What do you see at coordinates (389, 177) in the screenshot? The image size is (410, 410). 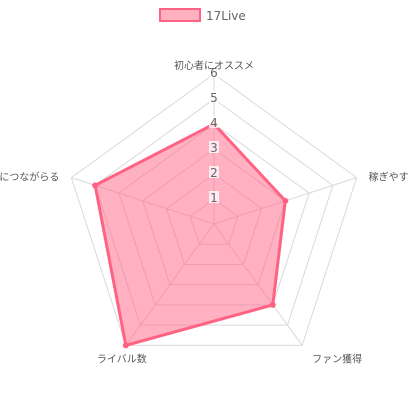 I see `axis-label-1: 稼ぎやすさ` at bounding box center [389, 177].